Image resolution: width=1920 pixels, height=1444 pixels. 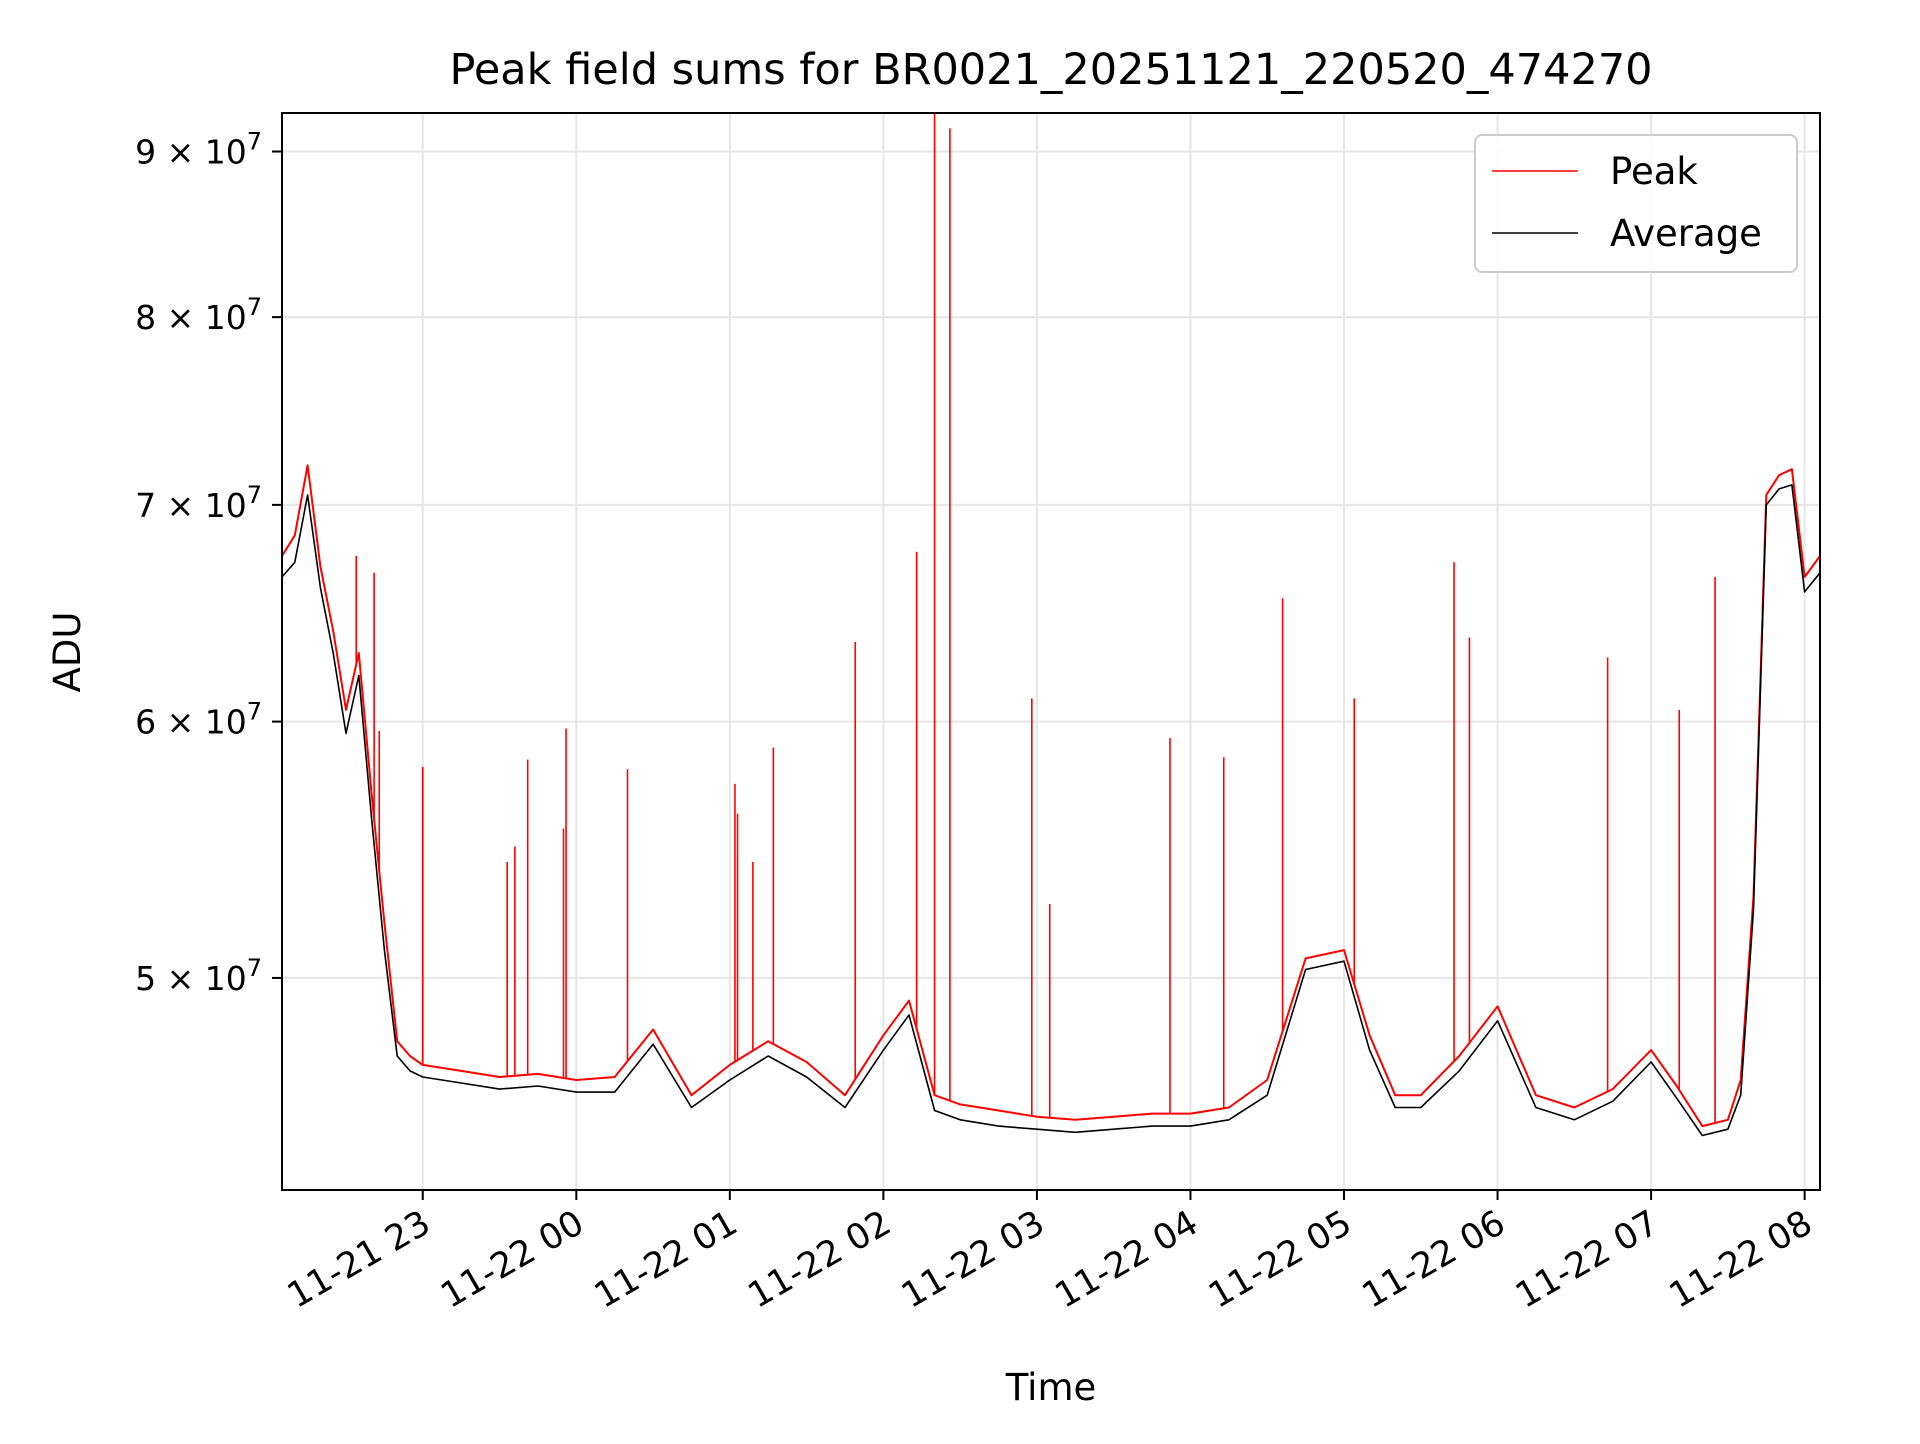 I want to click on y-tick-label: 9 × 107, so click(x=198, y=150).